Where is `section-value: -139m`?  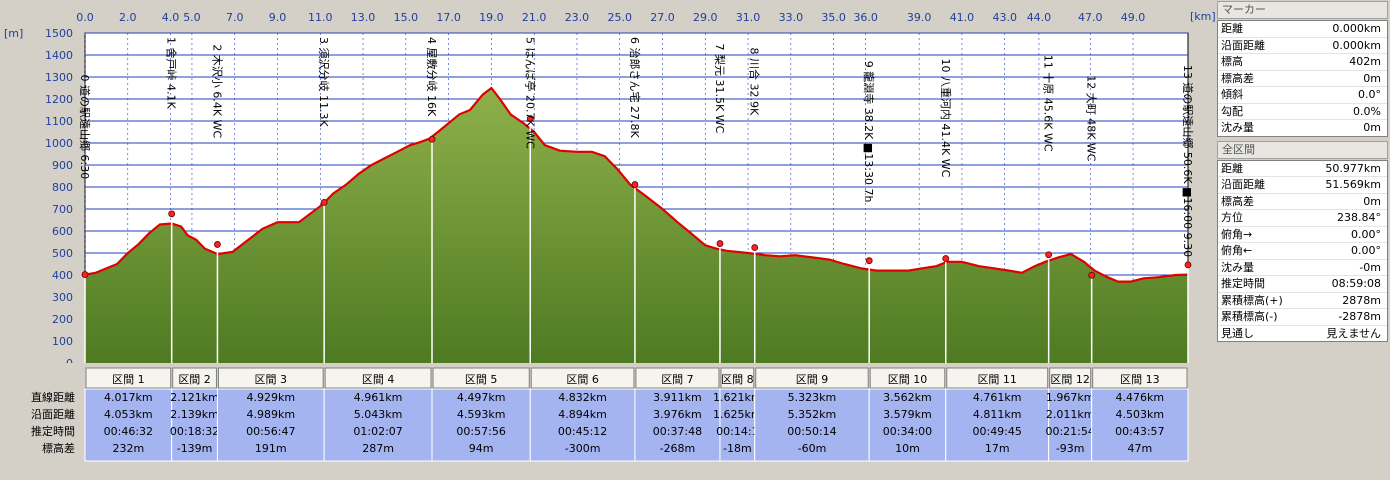
section-value: -139m is located at coordinates (195, 448).